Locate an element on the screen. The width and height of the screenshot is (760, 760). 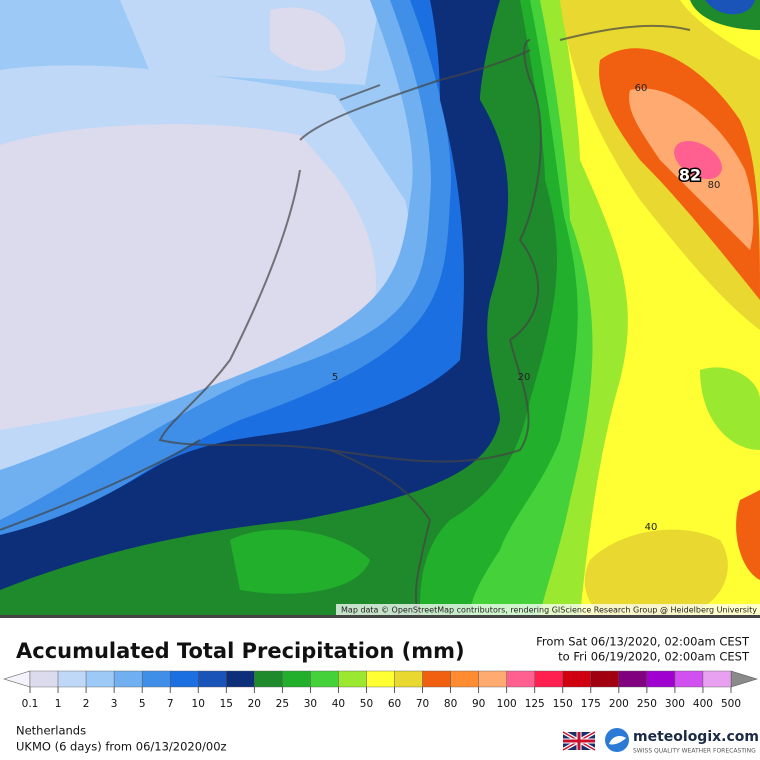
legend-tick-label: 2 is located at coordinates (86, 704).